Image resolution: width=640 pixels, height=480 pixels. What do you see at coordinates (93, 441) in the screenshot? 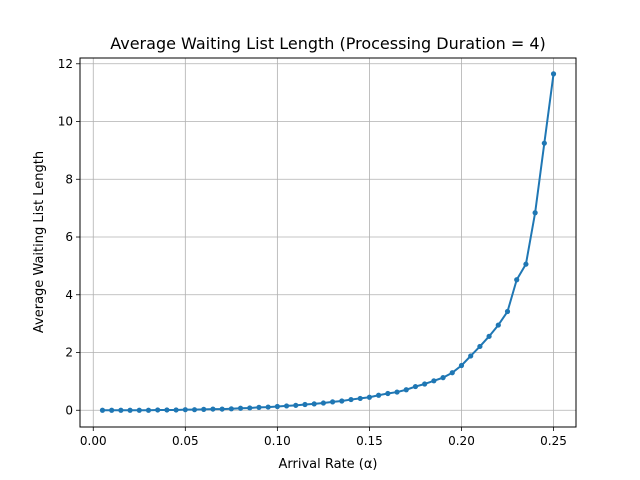
I see `x-tick-label: 0.00` at bounding box center [93, 441].